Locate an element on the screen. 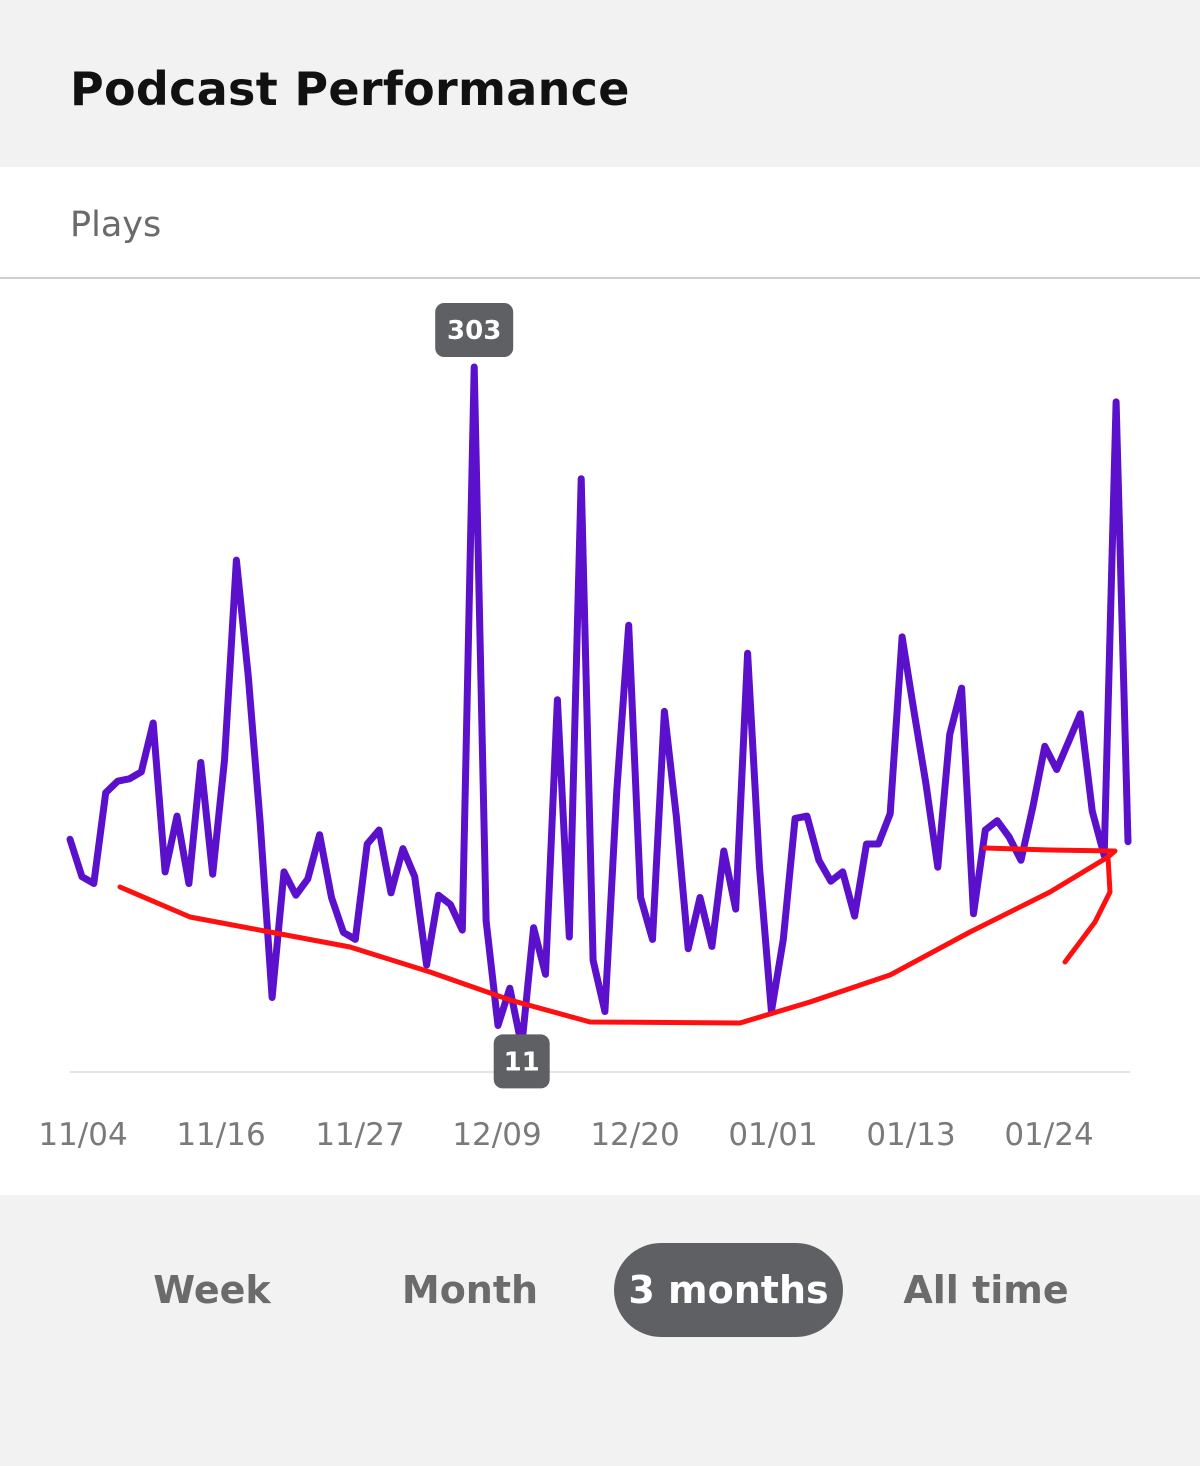 Image resolution: width=1200 pixels, height=1466 pixels. max-value-tooltip-bg is located at coordinates (474, 330).